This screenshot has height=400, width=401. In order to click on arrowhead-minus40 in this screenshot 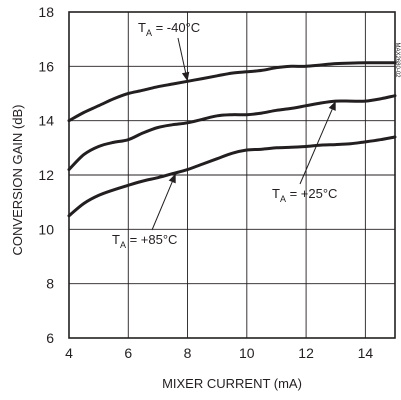, I will do `click(185, 76)`.